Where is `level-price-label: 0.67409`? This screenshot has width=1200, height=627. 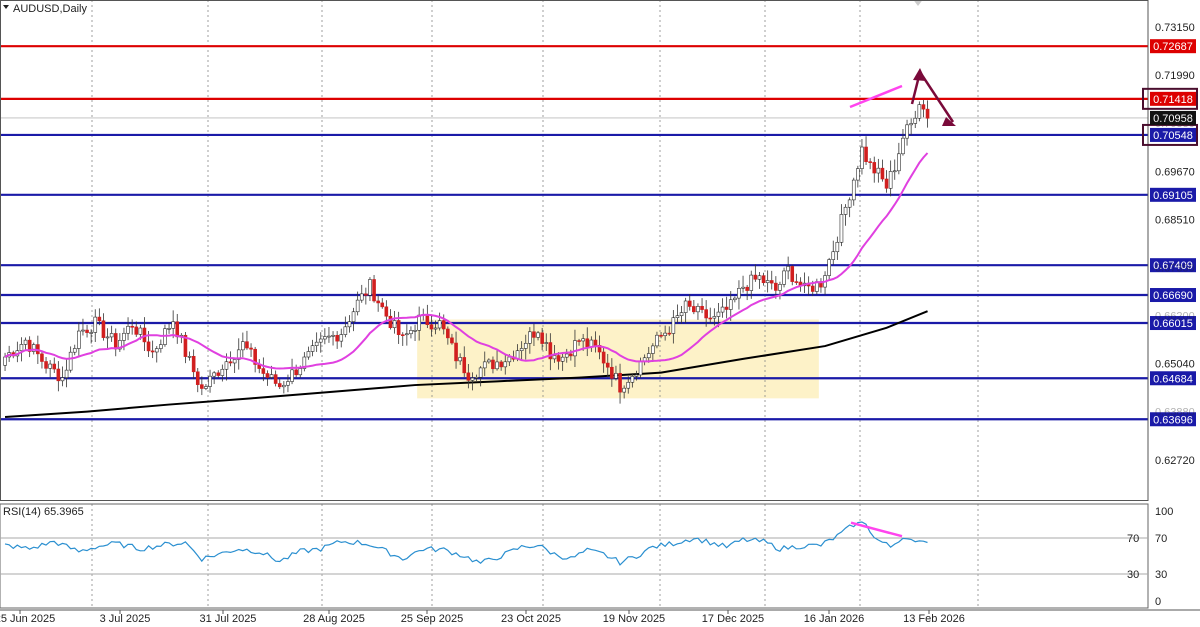
level-price-label: 0.67409 is located at coordinates (1173, 266).